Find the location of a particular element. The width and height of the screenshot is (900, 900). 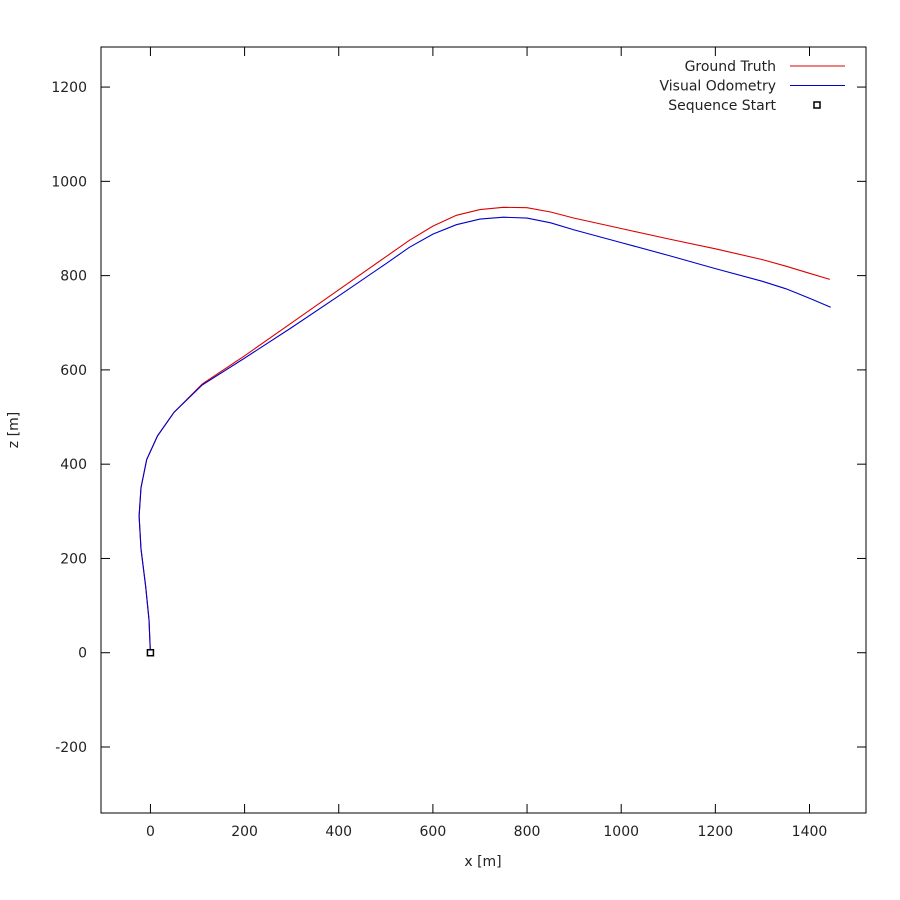

y-tick-label: 600 is located at coordinates (73, 371).